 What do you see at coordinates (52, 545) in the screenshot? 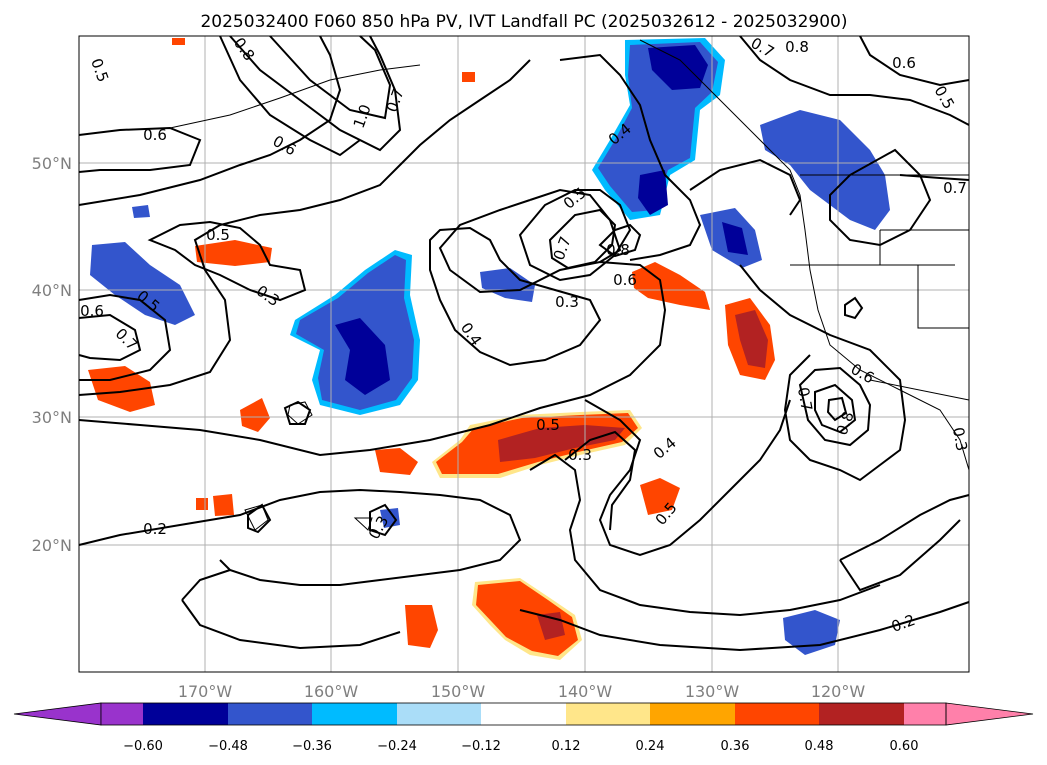
I see `lat-tick-label: 20°N` at bounding box center [52, 545].